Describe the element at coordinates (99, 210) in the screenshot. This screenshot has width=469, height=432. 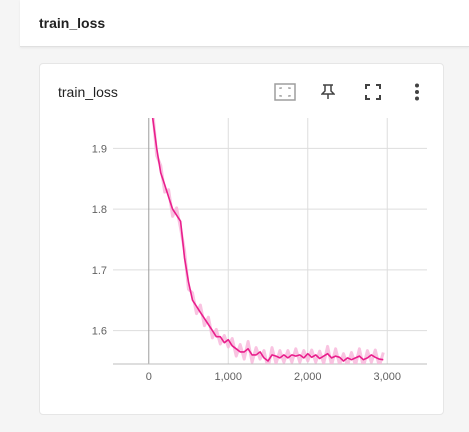
I see `y-tick-label: 1.8` at that location.